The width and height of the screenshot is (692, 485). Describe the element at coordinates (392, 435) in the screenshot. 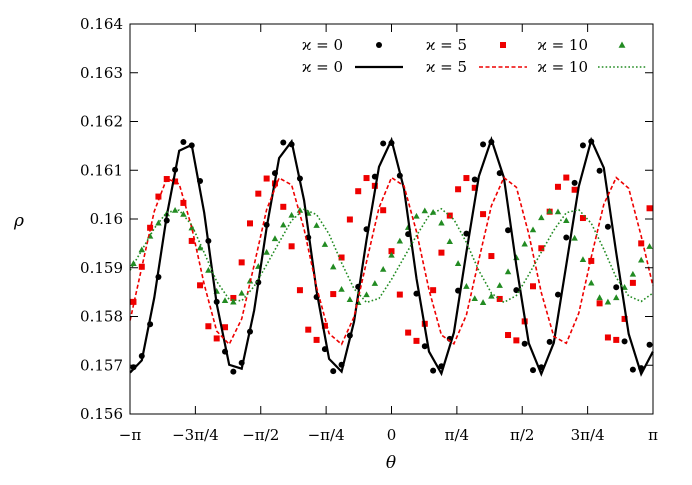

I see `x-tick-label: 0` at that location.